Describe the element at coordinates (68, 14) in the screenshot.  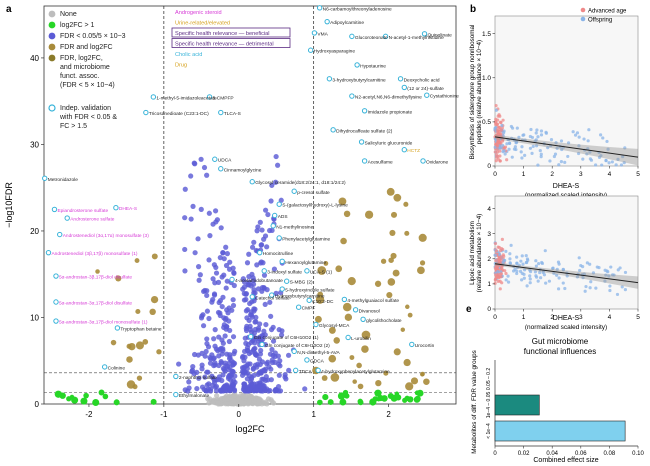
I see `legend-label: None` at that location.